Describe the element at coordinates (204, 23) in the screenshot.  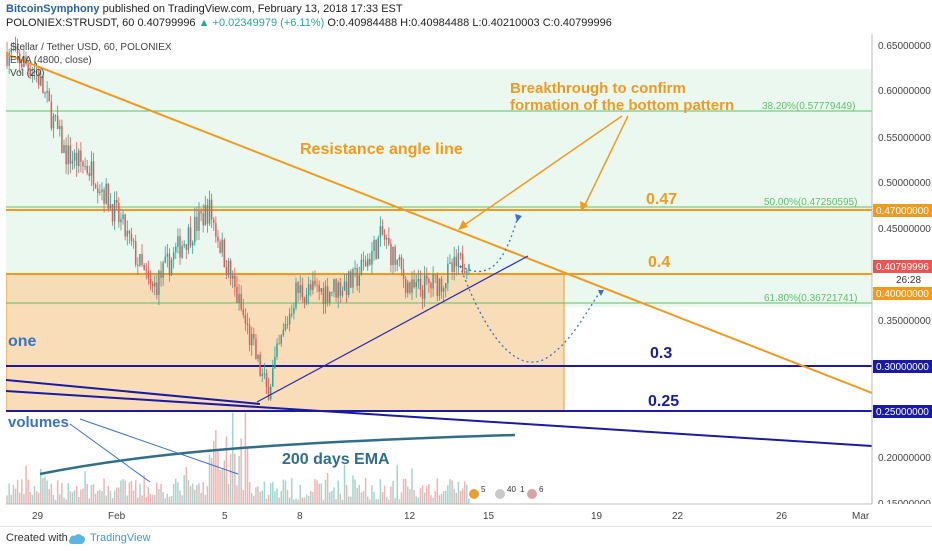
I see `up-arrow-icon: ▲` at that location.